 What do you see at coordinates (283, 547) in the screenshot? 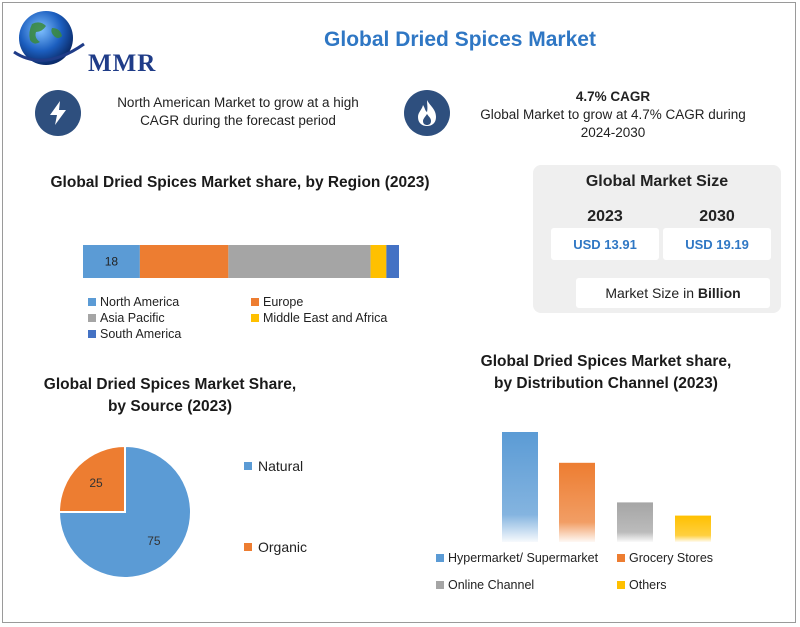
I see `legend-label: Organic` at bounding box center [283, 547].